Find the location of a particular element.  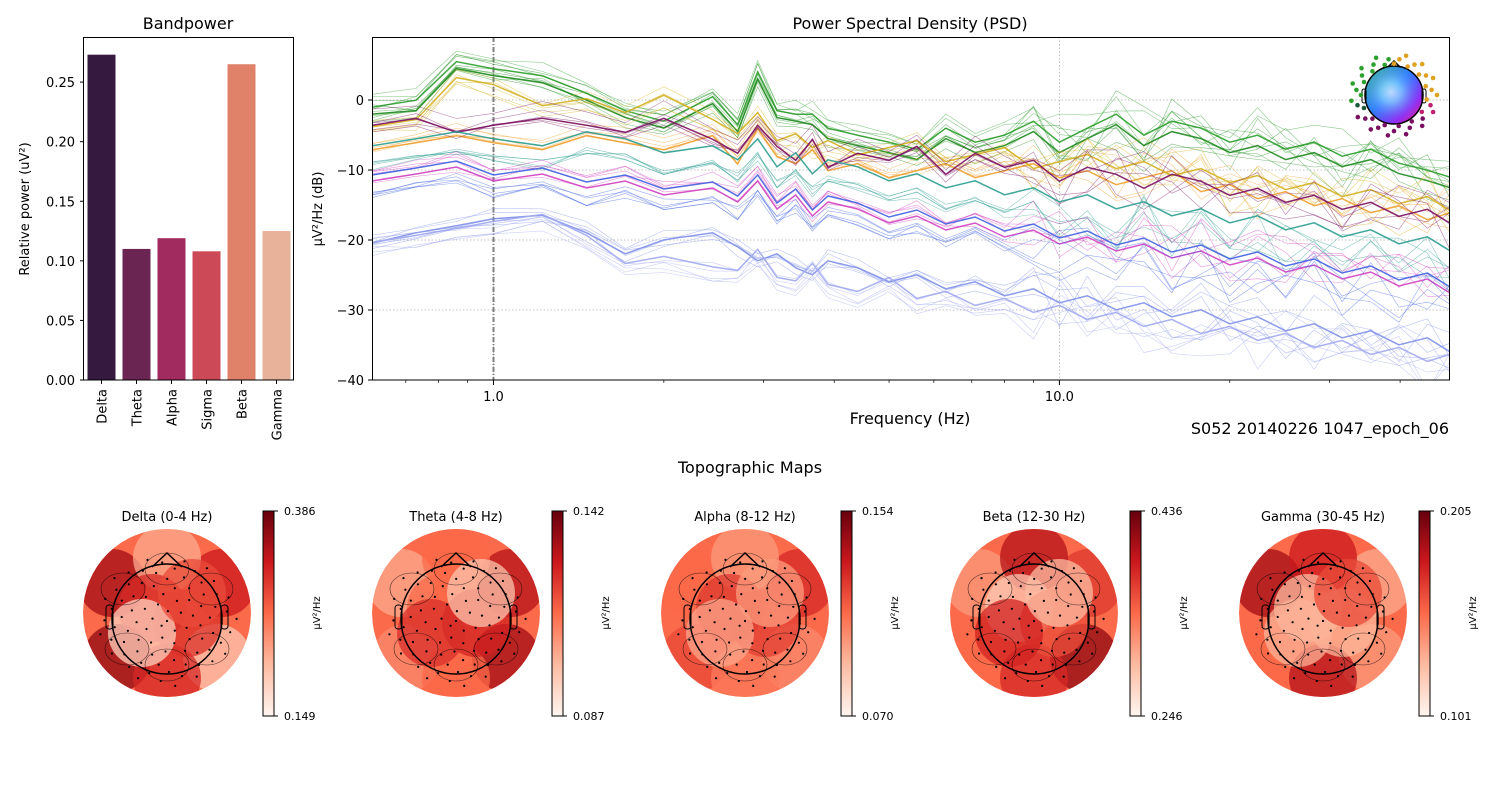

bandpower-ylabel: Relative power (uV²) is located at coordinates (25, 208).